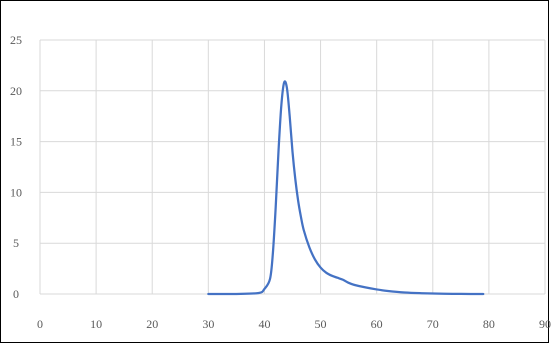 Image resolution: width=551 pixels, height=345 pixels. Describe the element at coordinates (321, 324) in the screenshot. I see `x-tick-label: 50` at that location.